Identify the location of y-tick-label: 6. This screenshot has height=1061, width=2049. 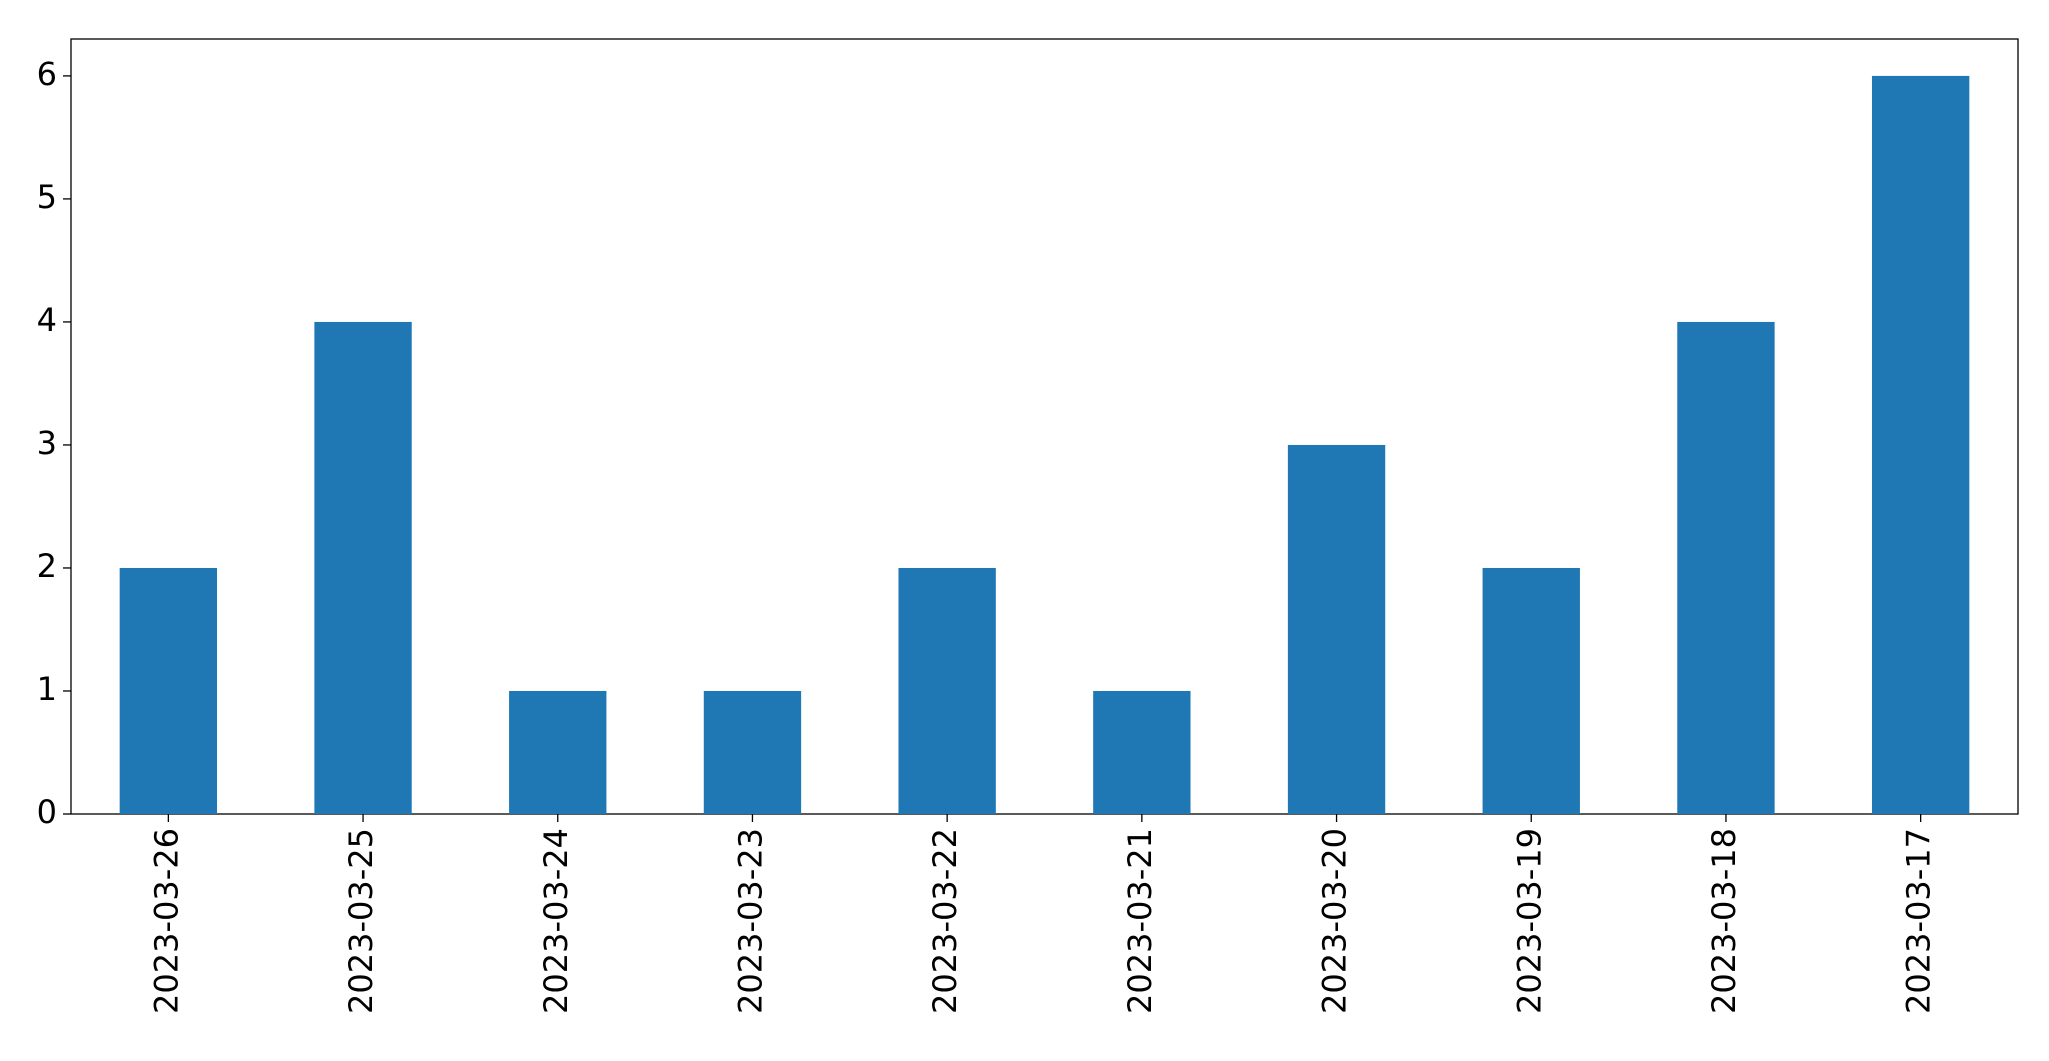
(47, 74).